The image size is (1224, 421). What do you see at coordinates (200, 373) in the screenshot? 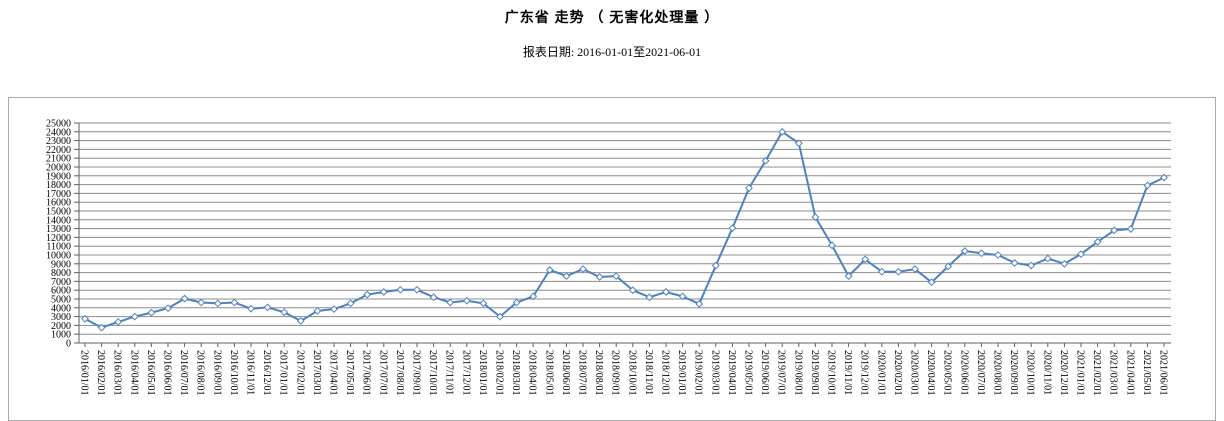
I see `x-axis-label: 2016/08/01` at bounding box center [200, 373].